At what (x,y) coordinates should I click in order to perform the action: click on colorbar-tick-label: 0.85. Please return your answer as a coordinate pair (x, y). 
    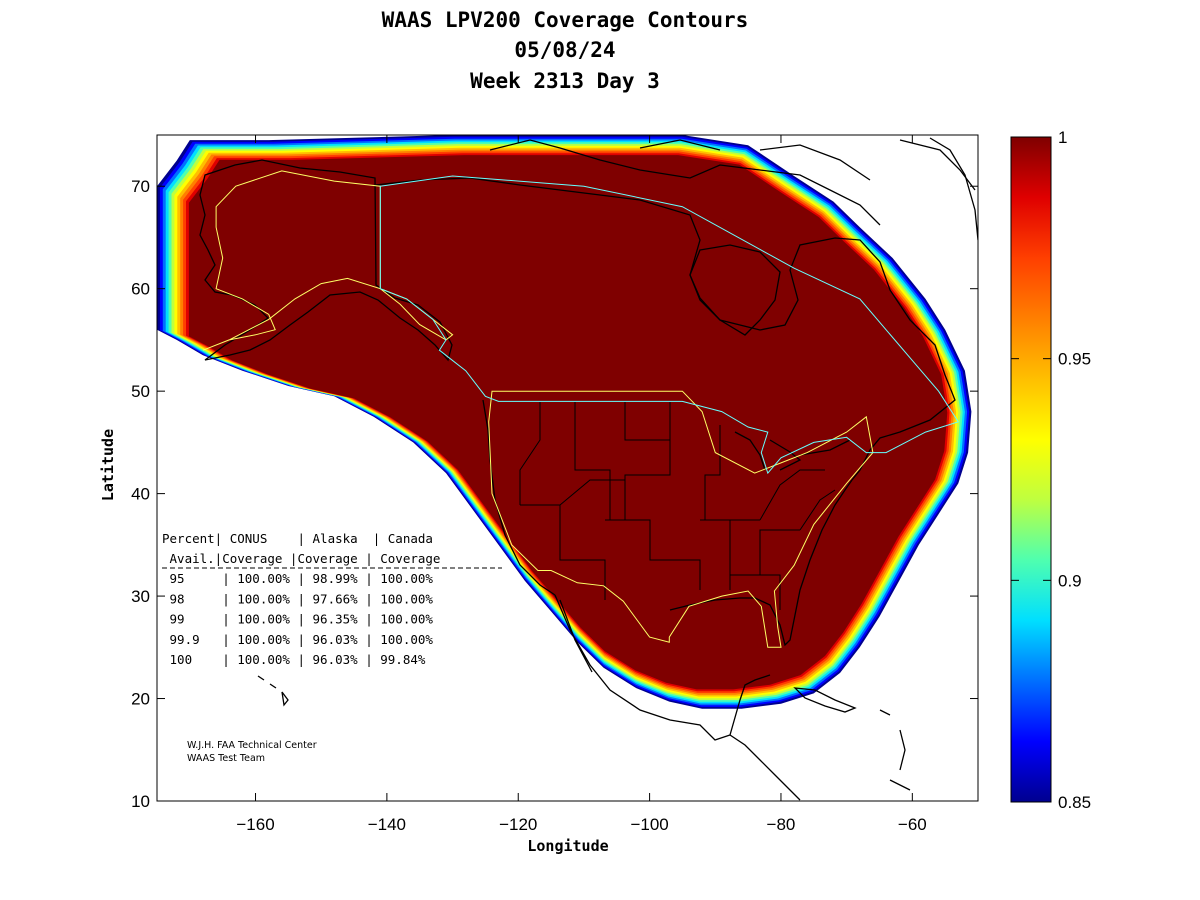
    Looking at the image, I should click on (1074, 802).